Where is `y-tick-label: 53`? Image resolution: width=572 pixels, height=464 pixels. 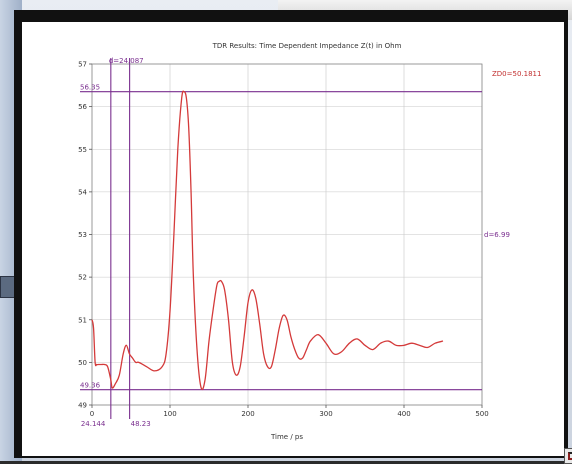
y-tick-label: 53 is located at coordinates (82, 235).